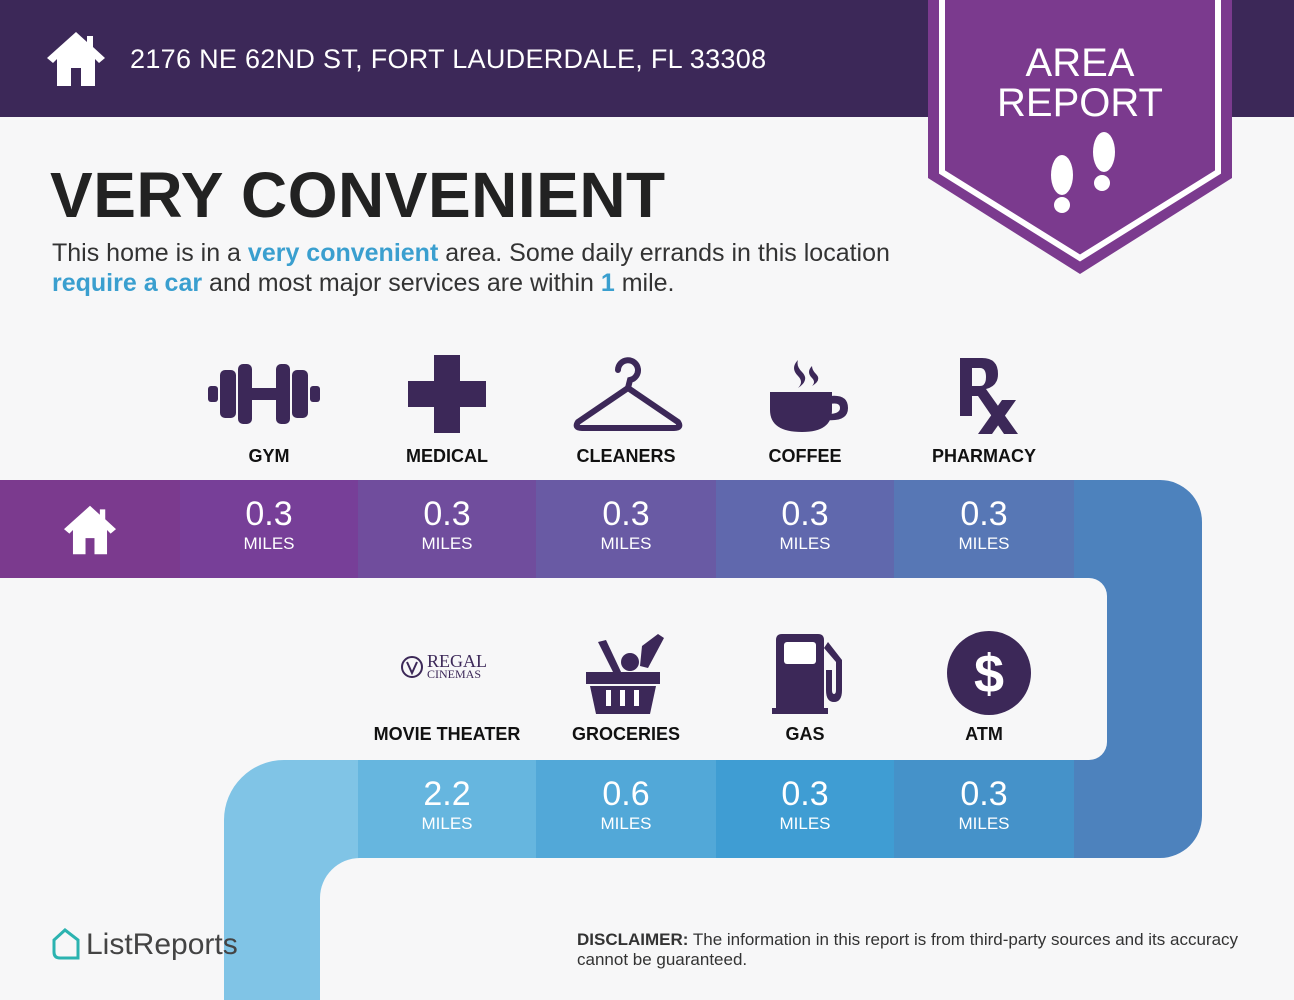 The height and width of the screenshot is (1000, 1294). Describe the element at coordinates (269, 456) in the screenshot. I see `amenity-label: GYM` at that location.